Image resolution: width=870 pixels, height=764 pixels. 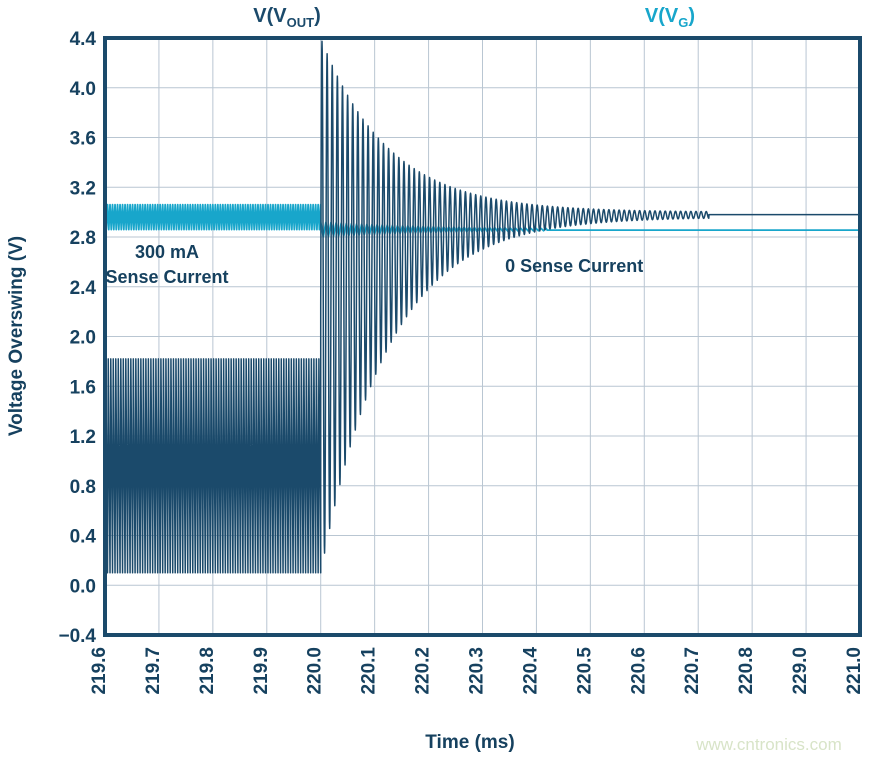 I want to click on y-tick-label: 4.4, so click(x=83, y=39).